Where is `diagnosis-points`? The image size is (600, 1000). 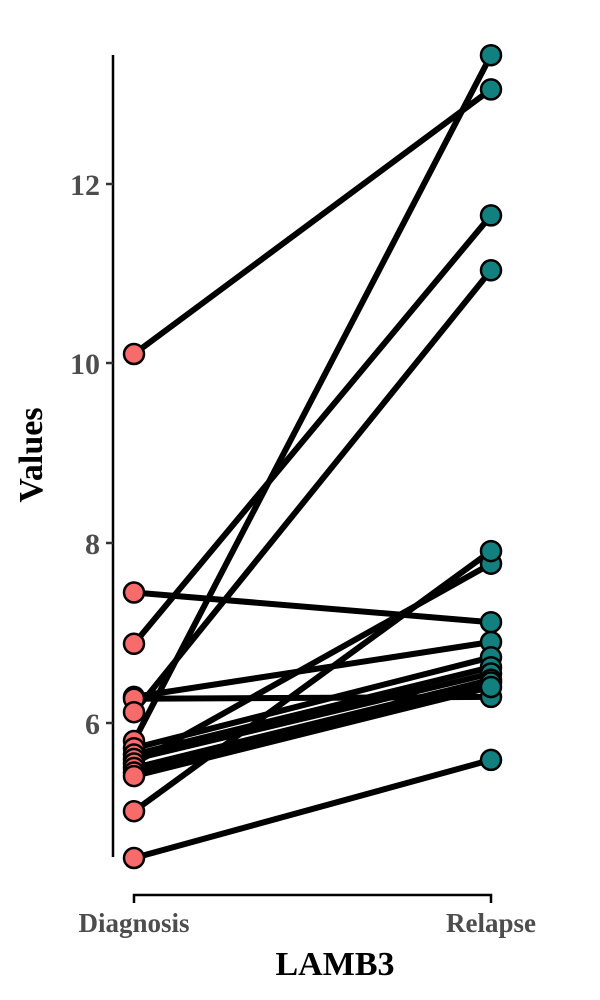 diagnosis-points is located at coordinates (134, 606).